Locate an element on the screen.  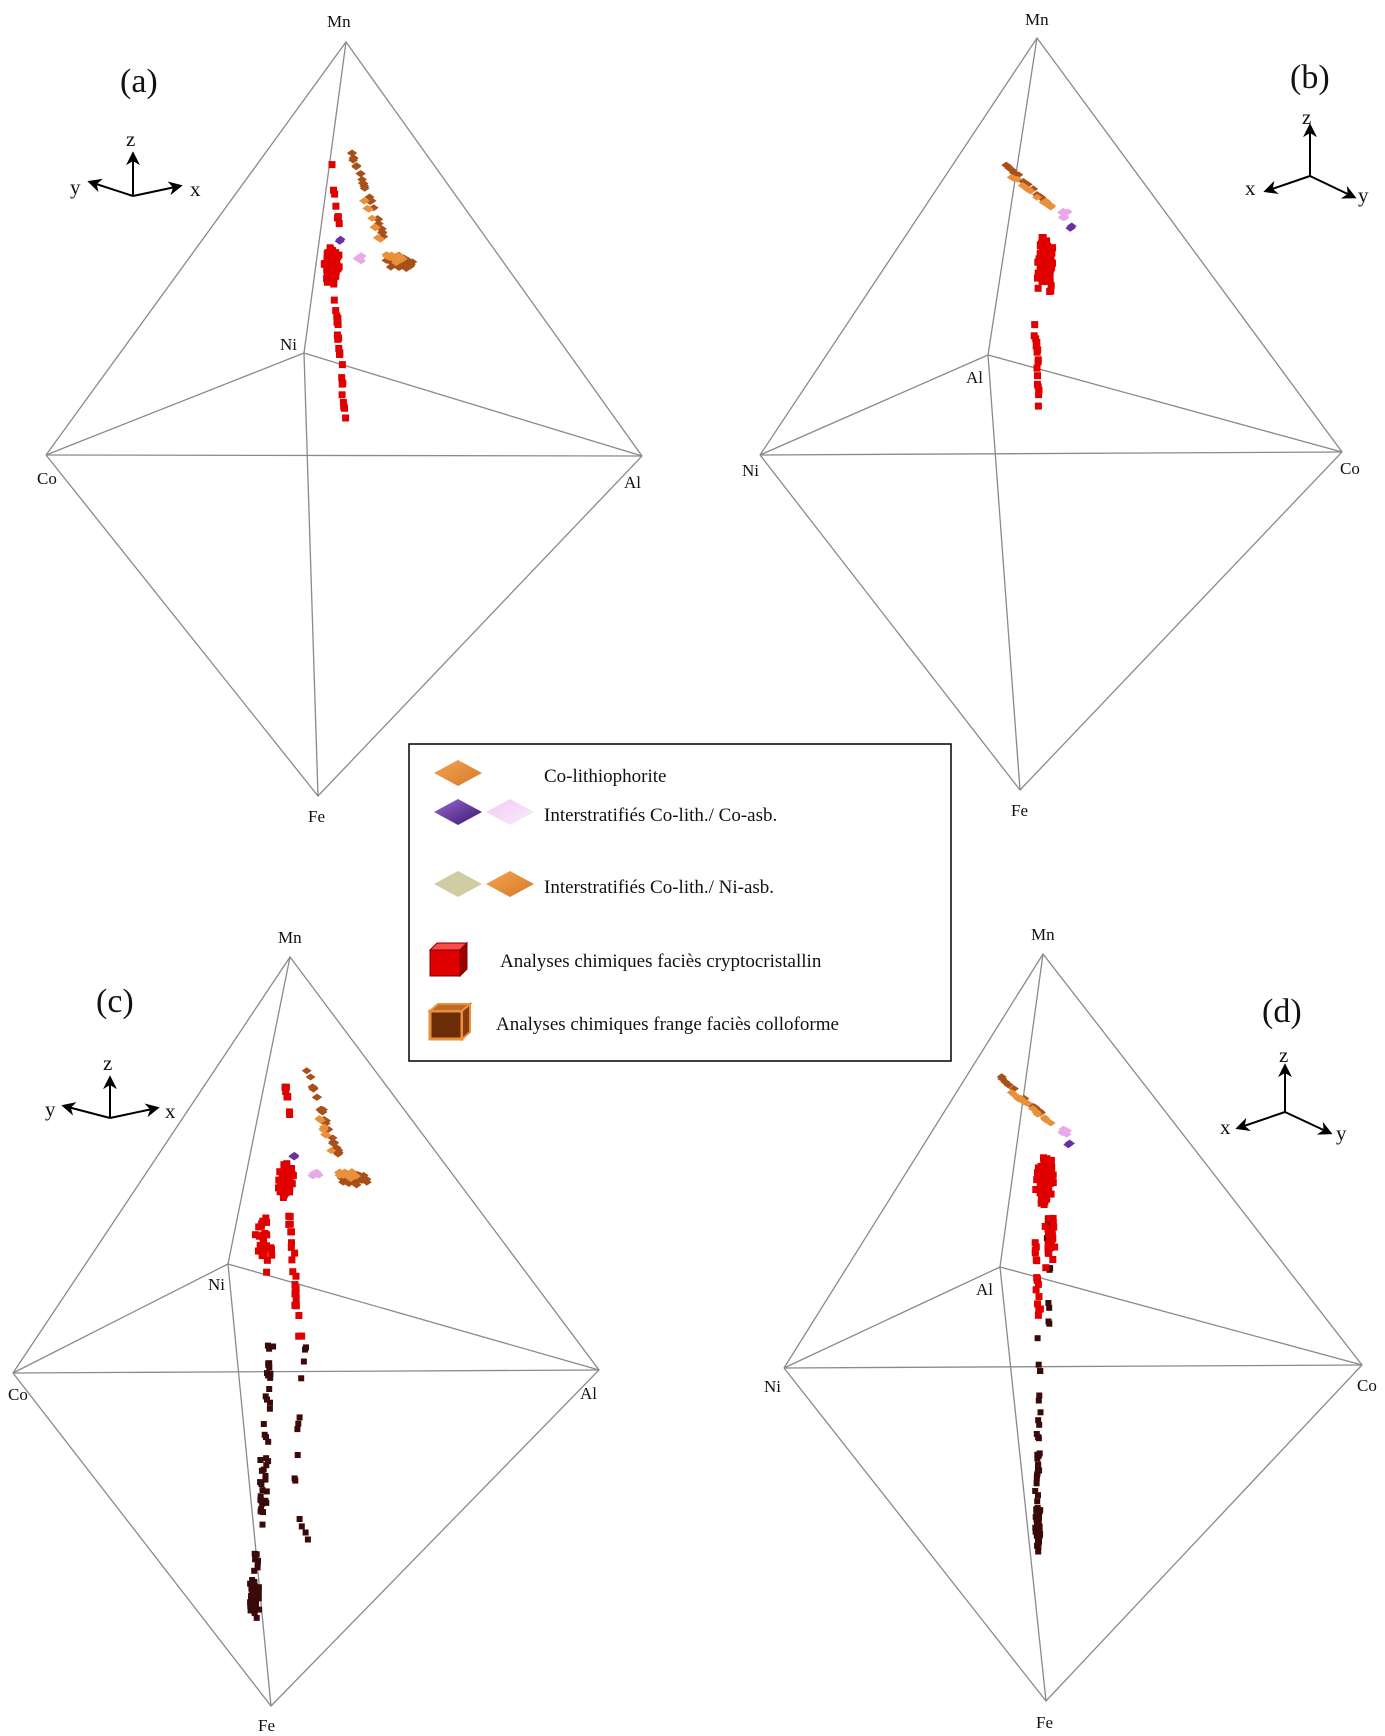
scatter-points-b is located at coordinates (1039, 285).